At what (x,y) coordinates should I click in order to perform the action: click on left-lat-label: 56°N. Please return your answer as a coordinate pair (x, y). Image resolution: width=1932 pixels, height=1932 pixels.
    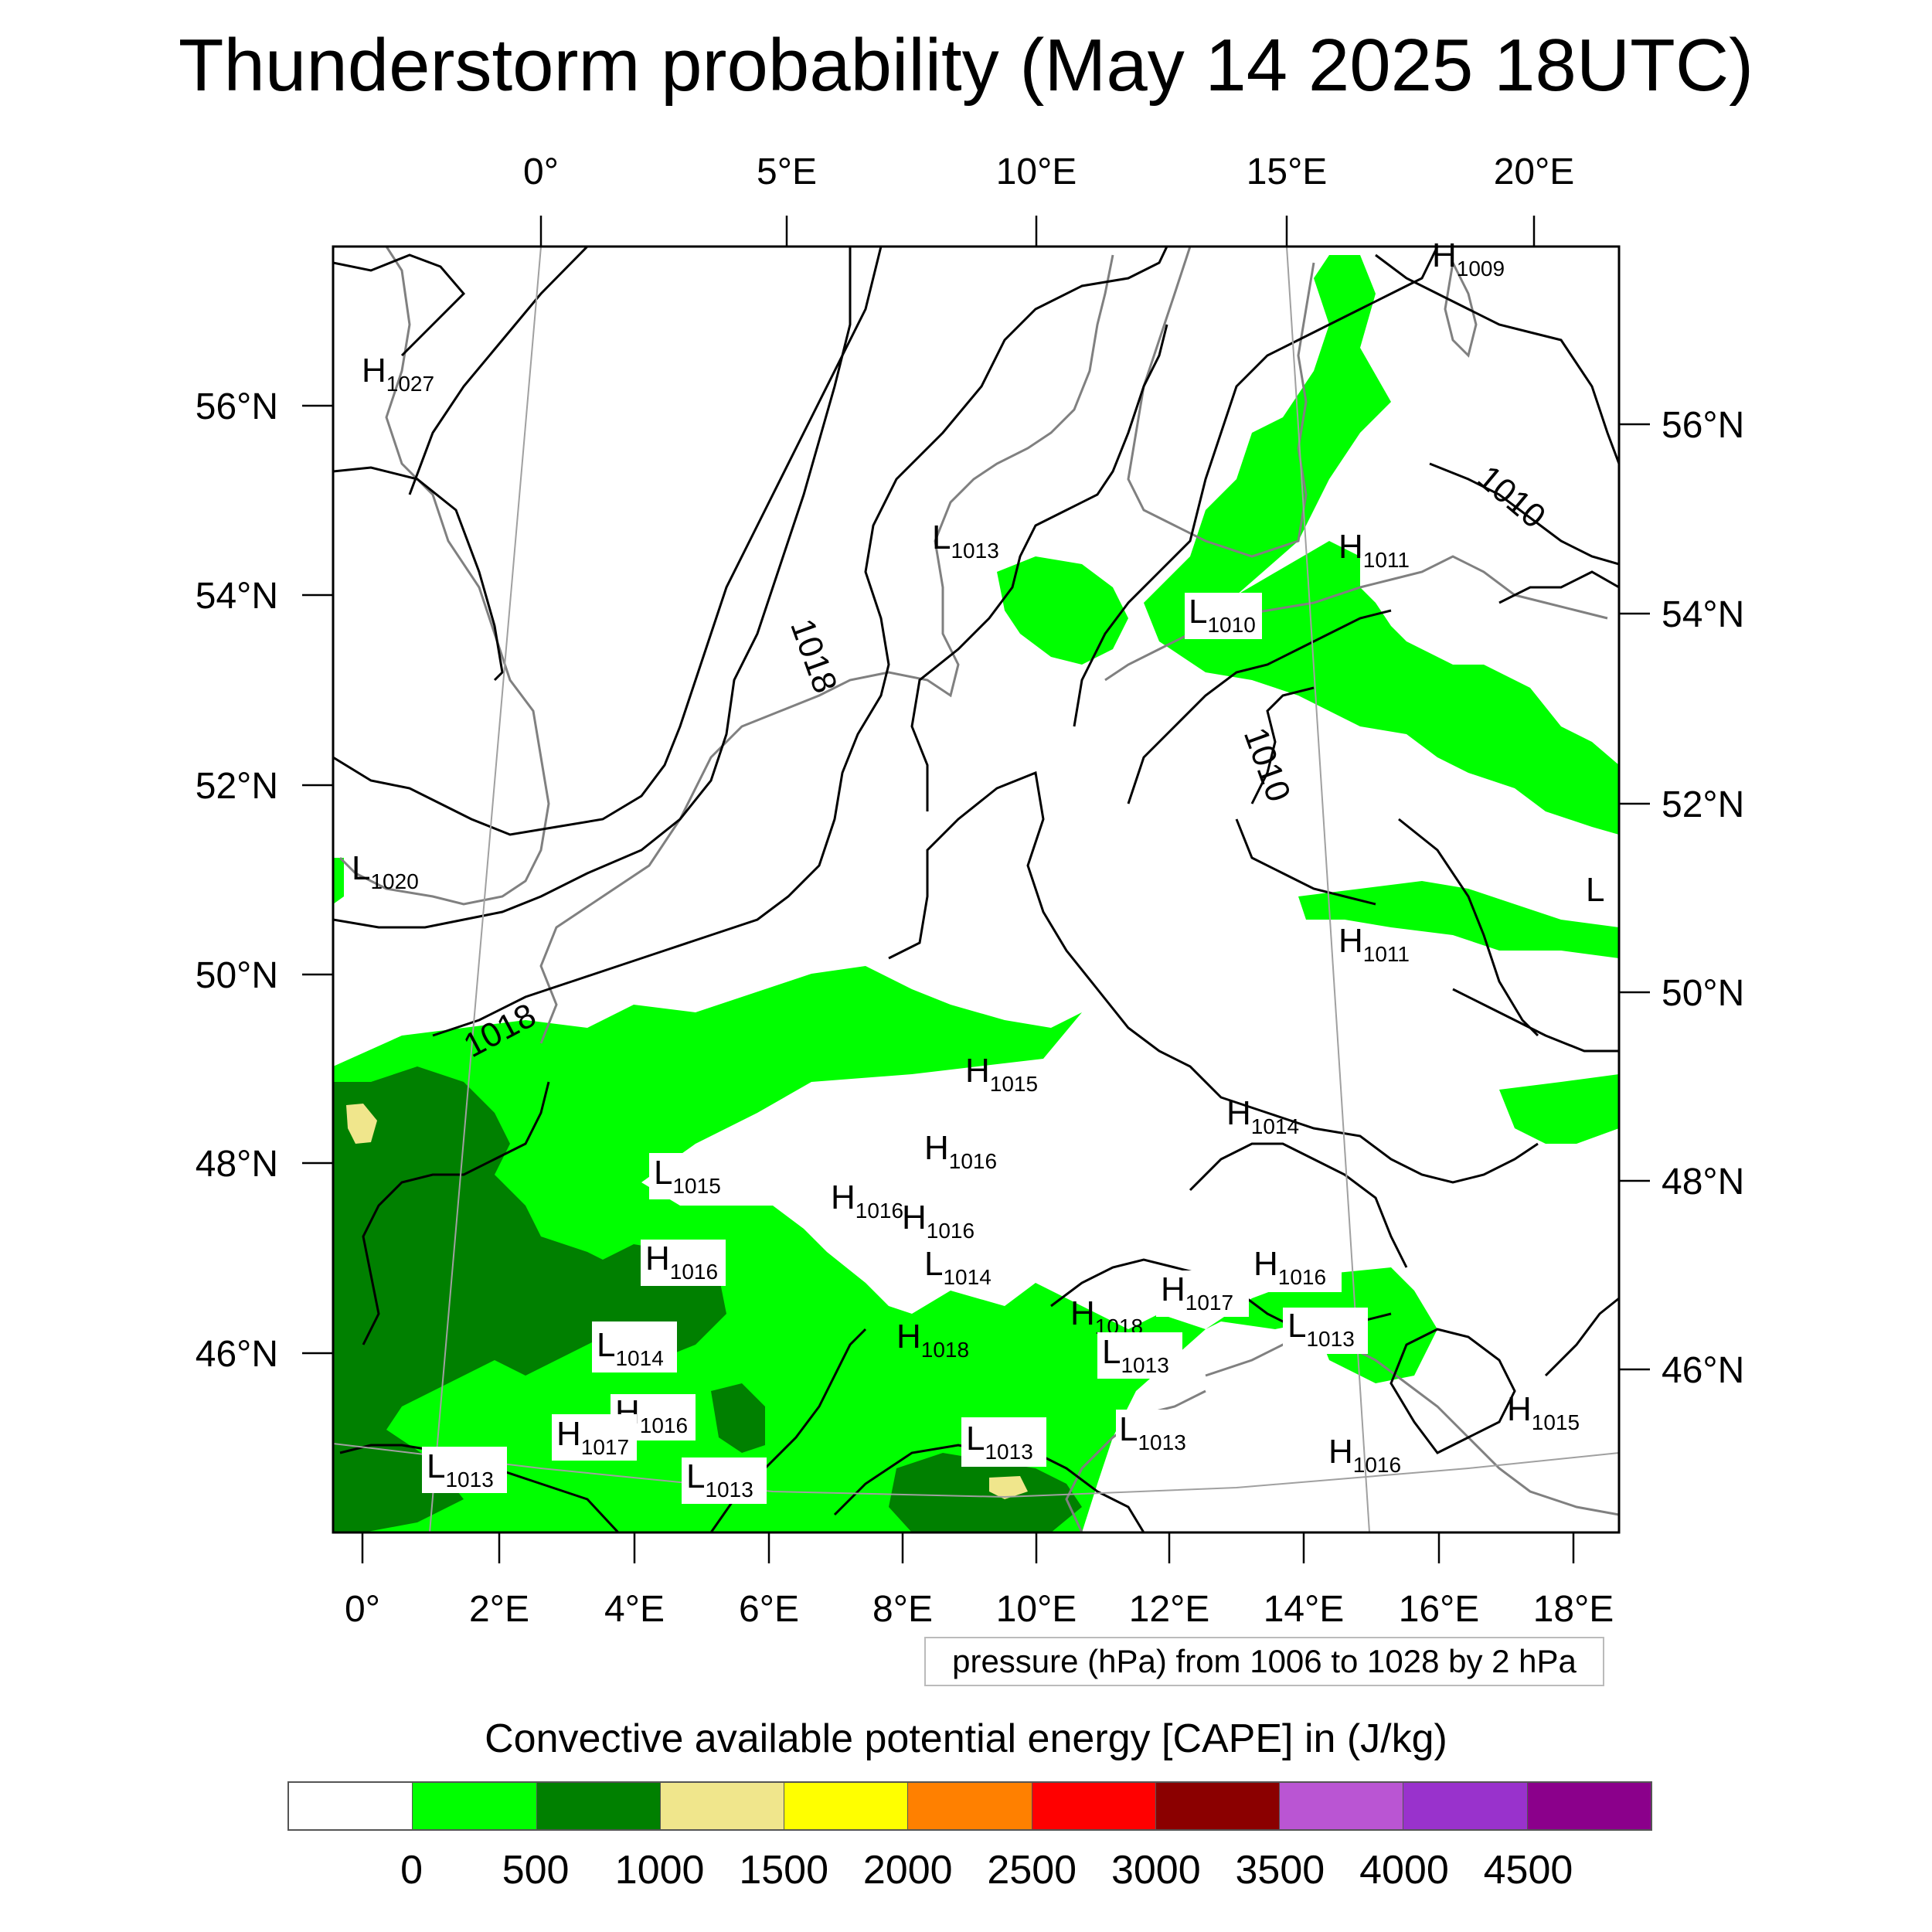
    Looking at the image, I should click on (237, 407).